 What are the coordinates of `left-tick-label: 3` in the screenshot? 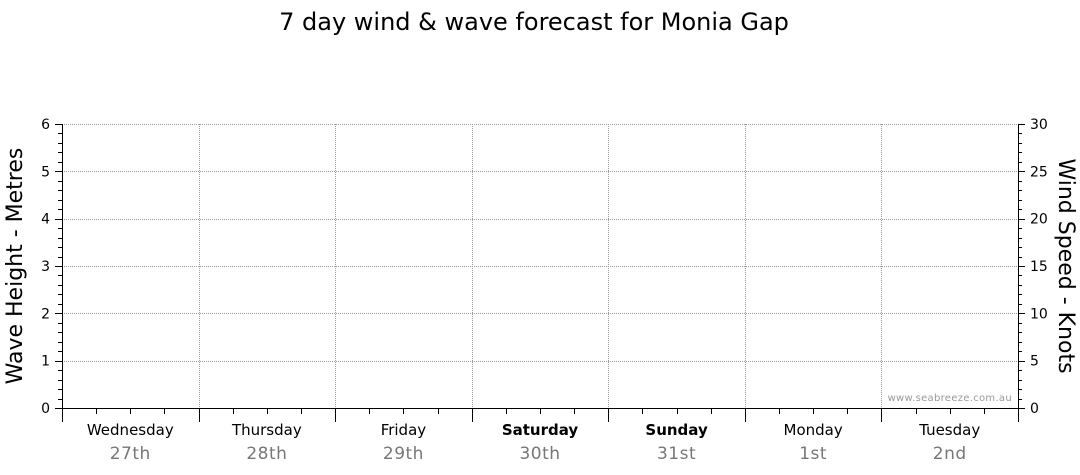 It's located at (45, 267).